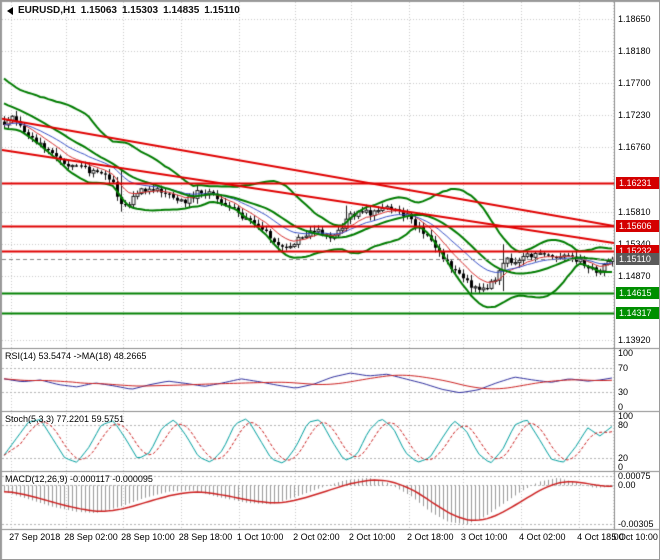 This screenshot has width=660, height=560. I want to click on stoch-axis-label: 20, so click(623, 458).